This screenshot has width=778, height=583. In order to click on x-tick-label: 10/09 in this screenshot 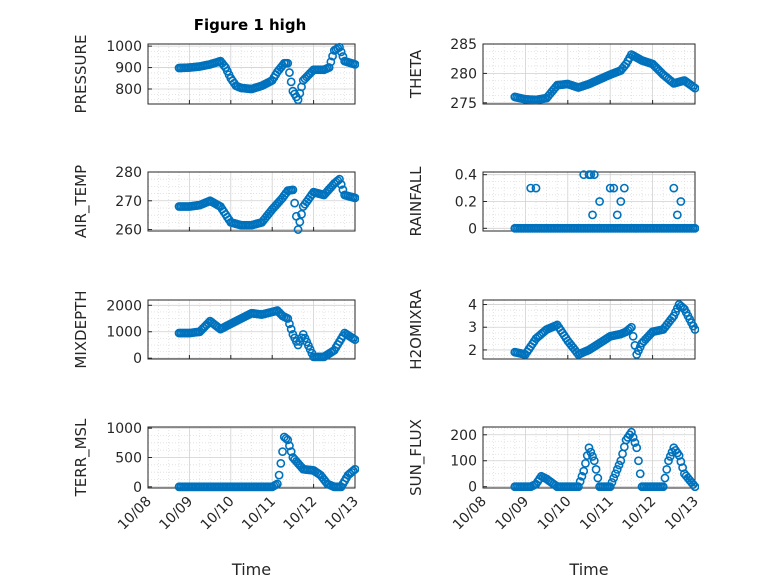, I will do `click(176, 514)`.